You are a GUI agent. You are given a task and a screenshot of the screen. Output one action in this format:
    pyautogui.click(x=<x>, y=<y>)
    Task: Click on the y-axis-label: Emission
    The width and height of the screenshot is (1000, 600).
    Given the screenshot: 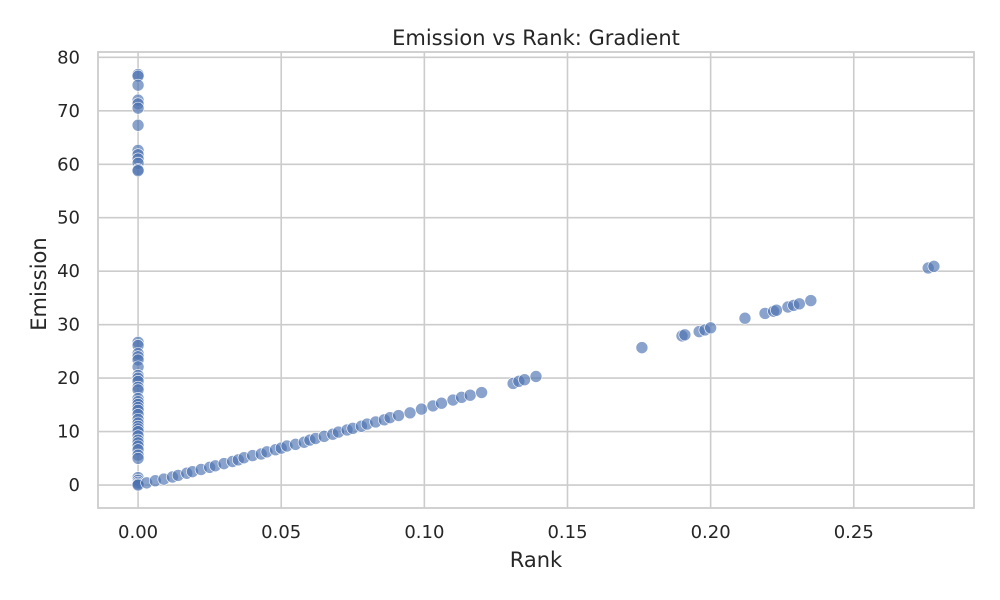 What is the action you would take?
    pyautogui.click(x=39, y=283)
    